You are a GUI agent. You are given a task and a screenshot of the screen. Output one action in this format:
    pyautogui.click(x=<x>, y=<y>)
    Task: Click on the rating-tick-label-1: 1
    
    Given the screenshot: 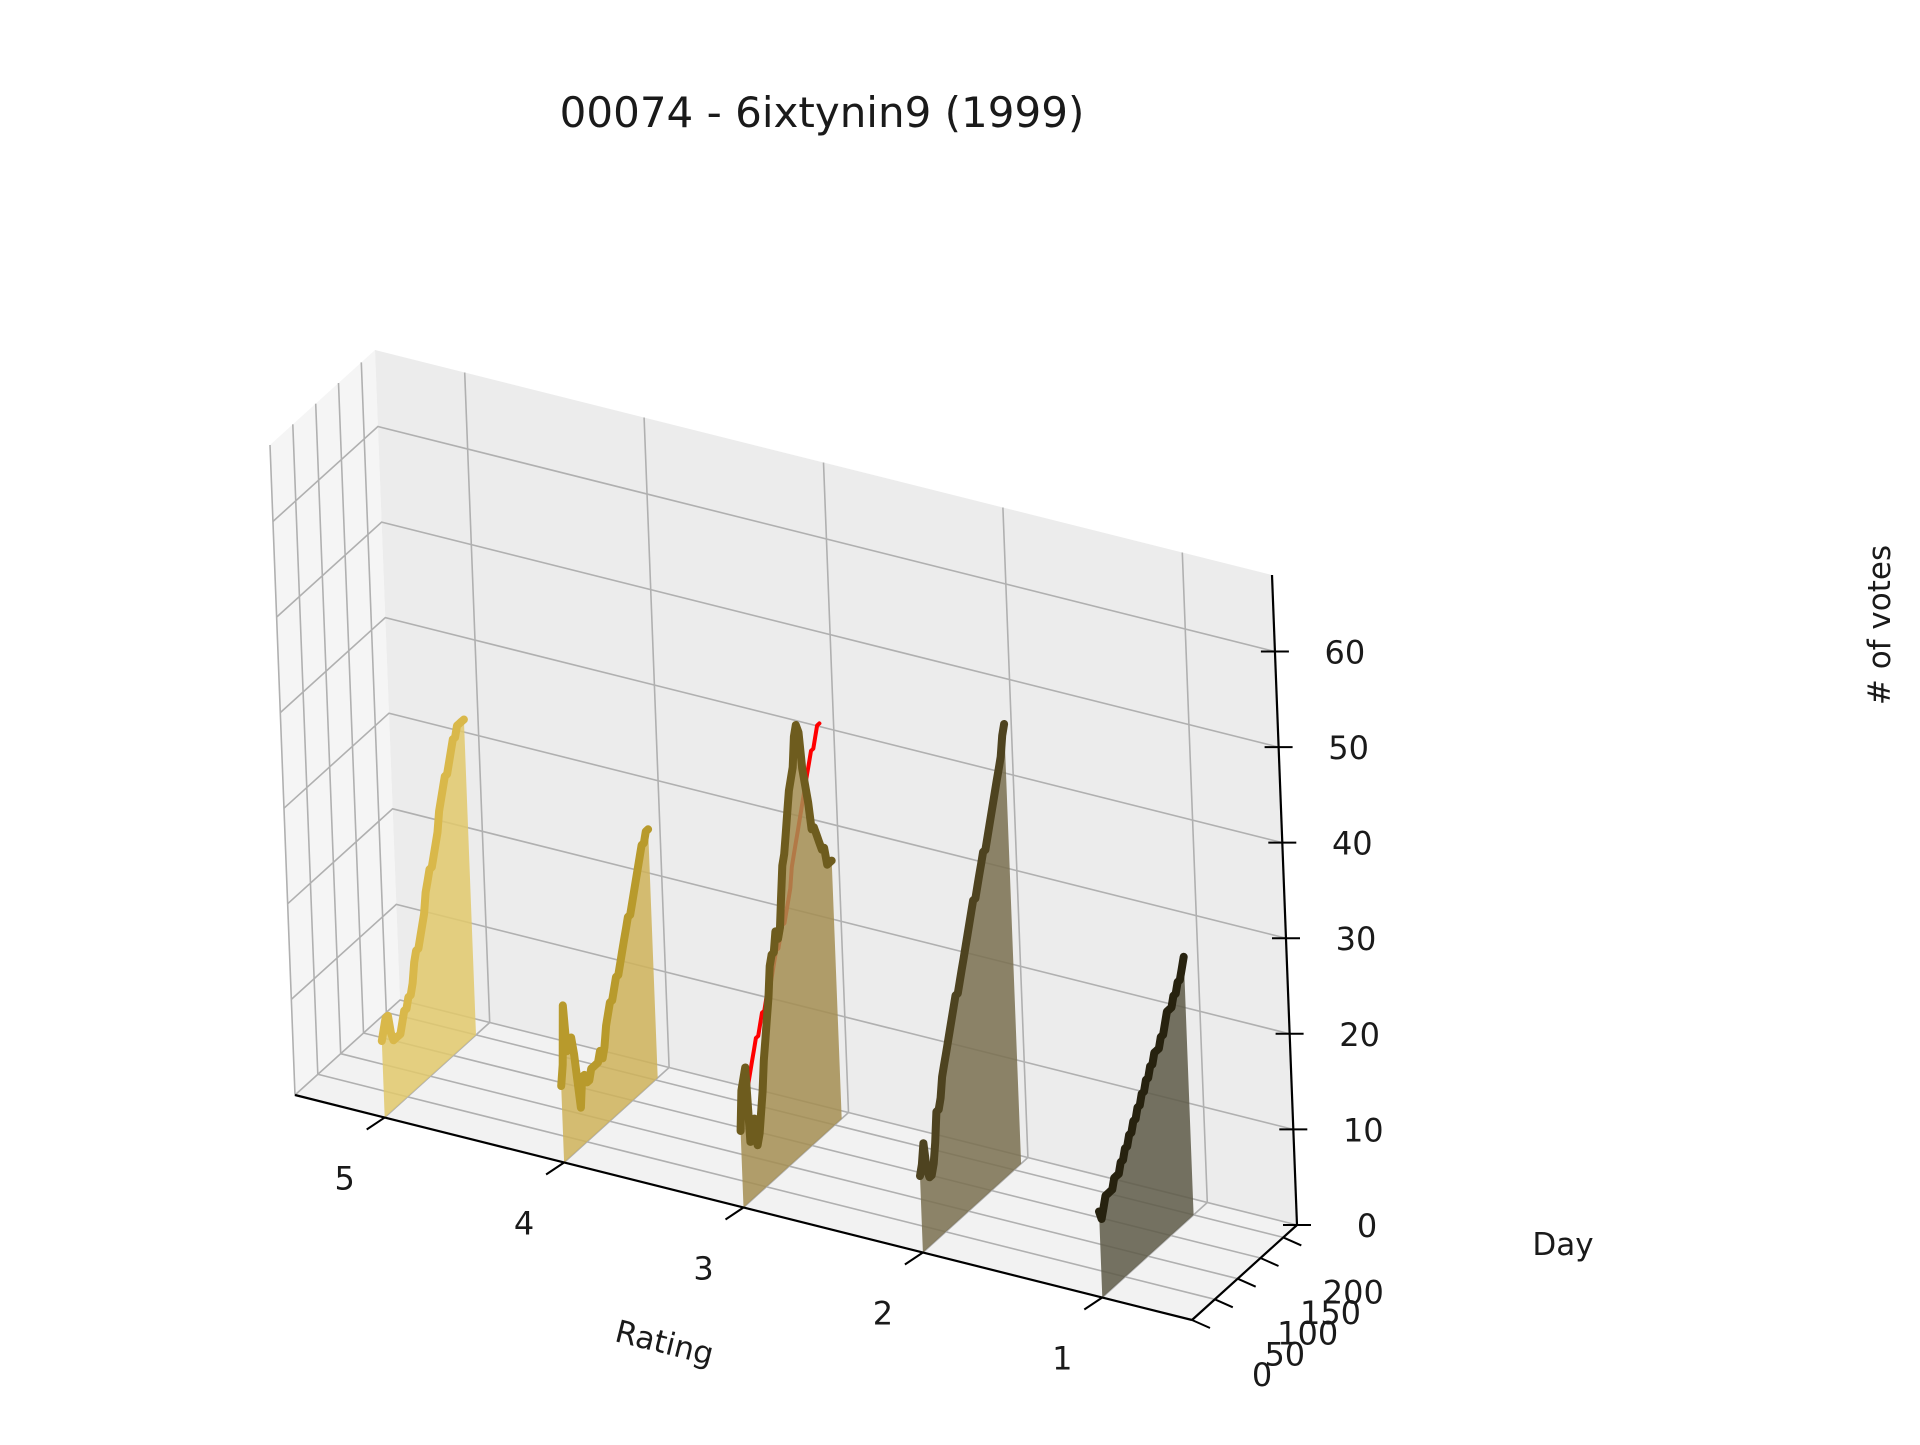 What is the action you would take?
    pyautogui.click(x=1062, y=1359)
    